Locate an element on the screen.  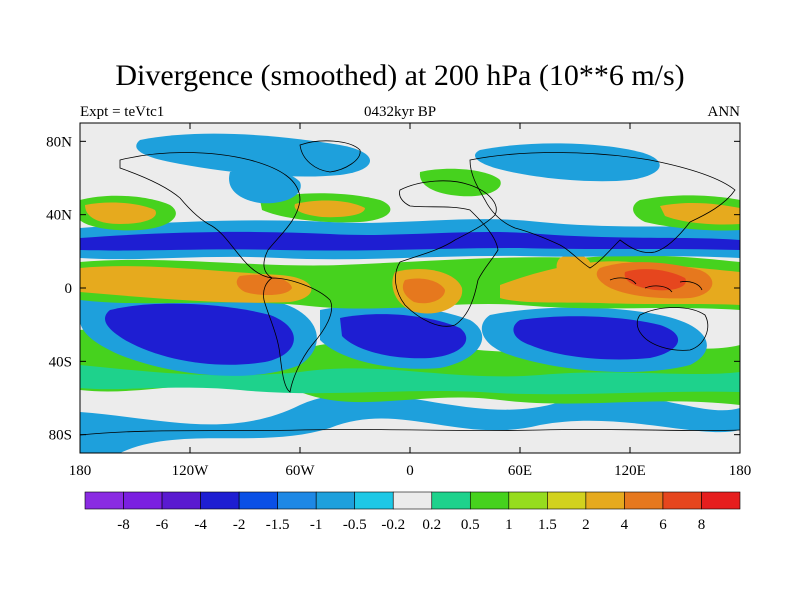
colorbar-label: 1 is located at coordinates (509, 525).